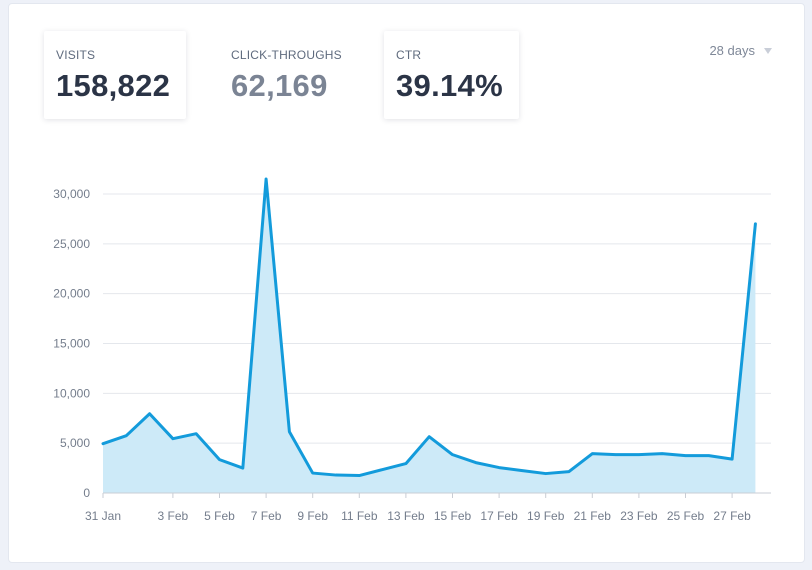  Describe the element at coordinates (266, 516) in the screenshot. I see `x-tick-label: 7 Feb` at that location.